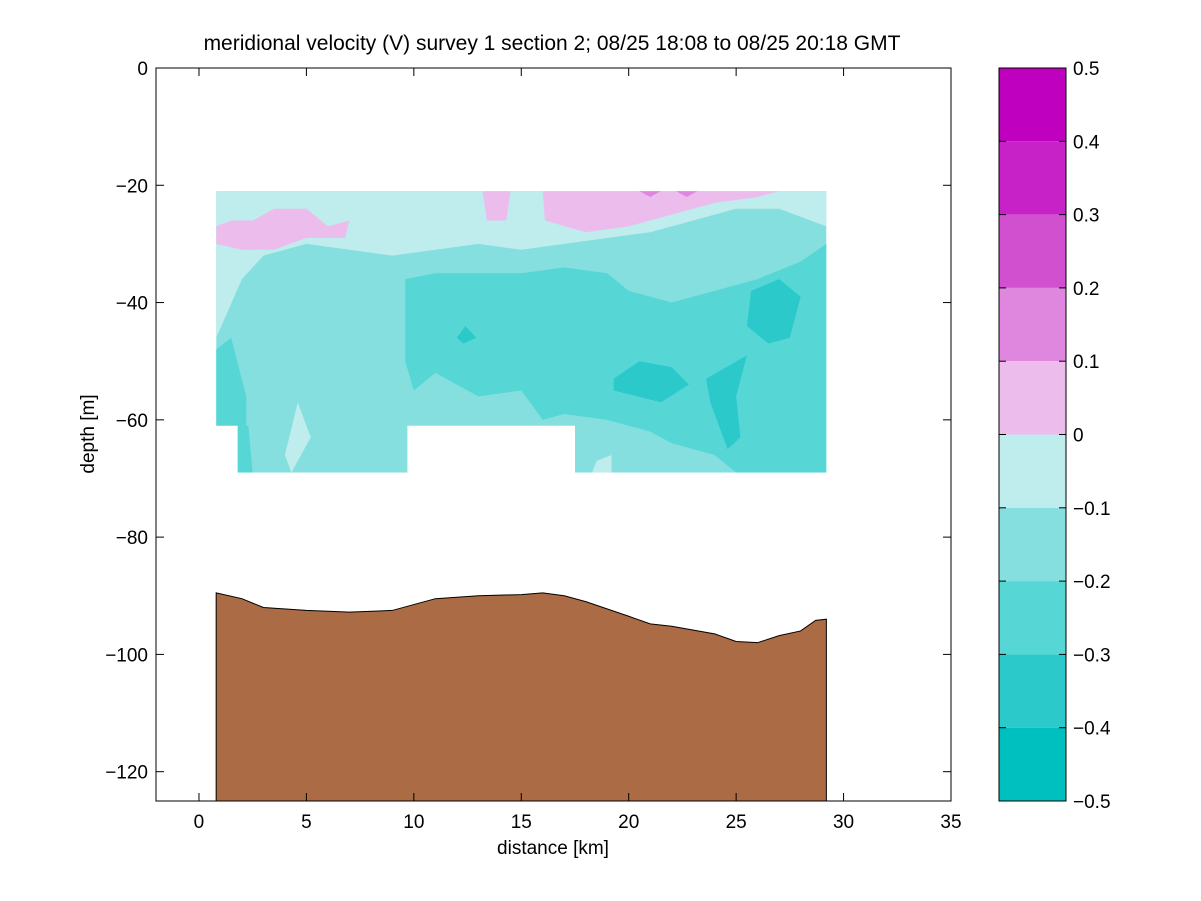 The height and width of the screenshot is (901, 1201). I want to click on x-tick-label: 30, so click(843, 822).